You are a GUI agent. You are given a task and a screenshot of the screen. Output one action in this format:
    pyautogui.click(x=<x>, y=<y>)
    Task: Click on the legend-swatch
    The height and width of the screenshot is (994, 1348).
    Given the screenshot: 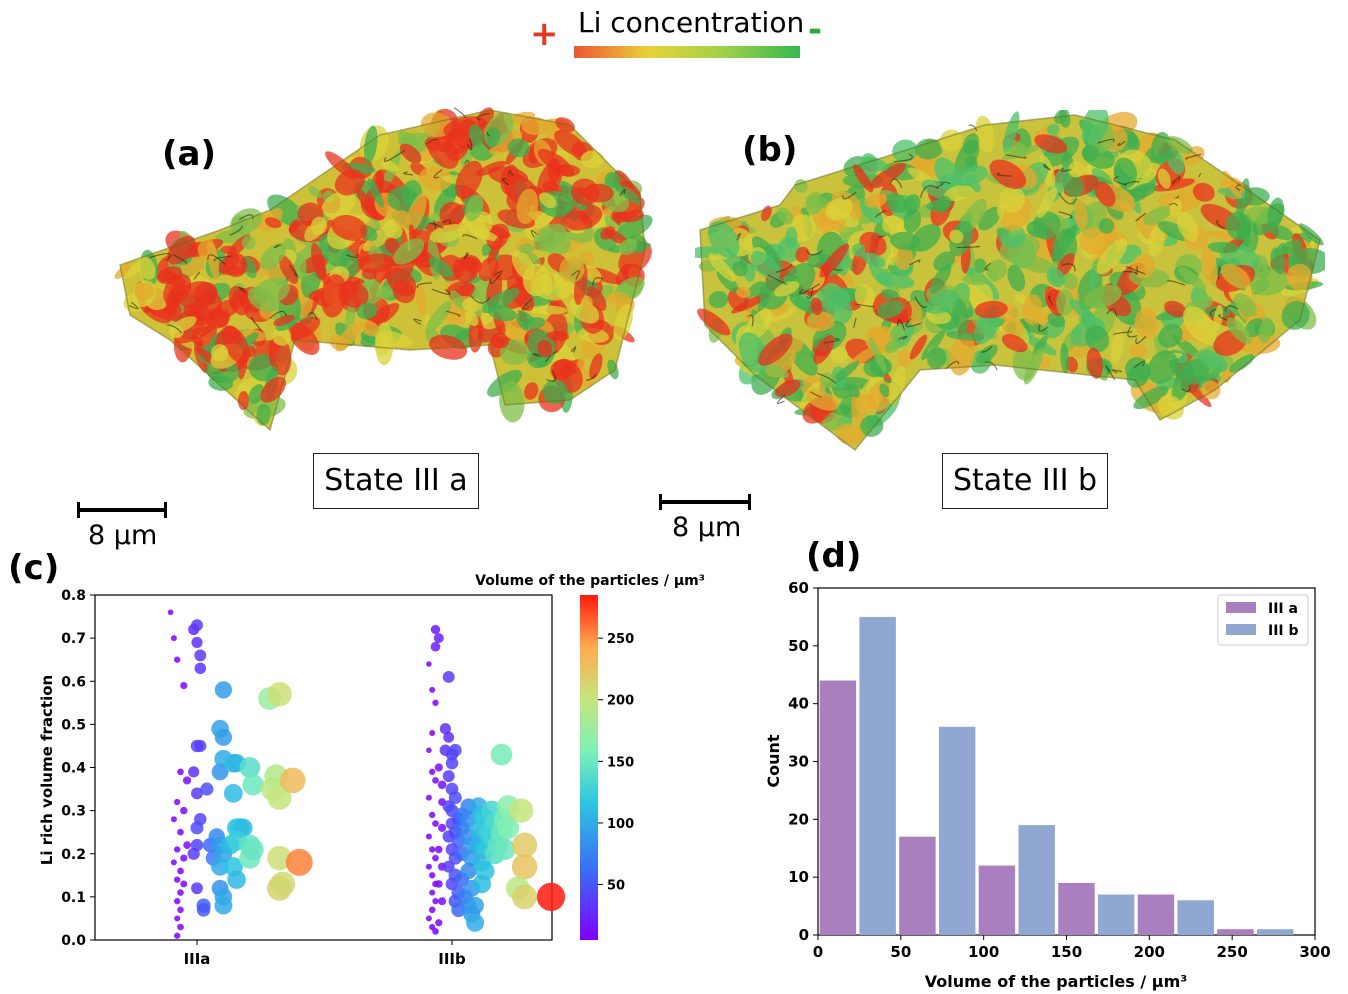 What is the action you would take?
    pyautogui.click(x=1241, y=607)
    